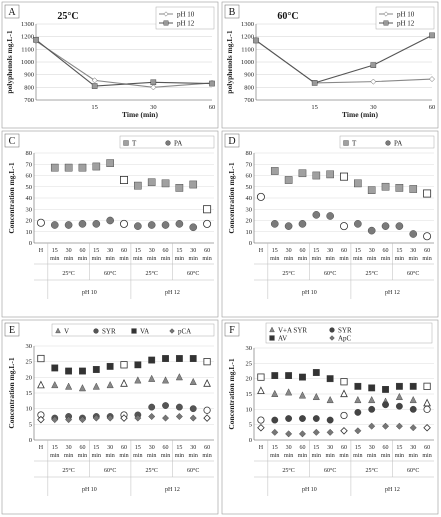  Describe the element at coordinates (12, 141) in the screenshot. I see `panel-letter: C` at that location.